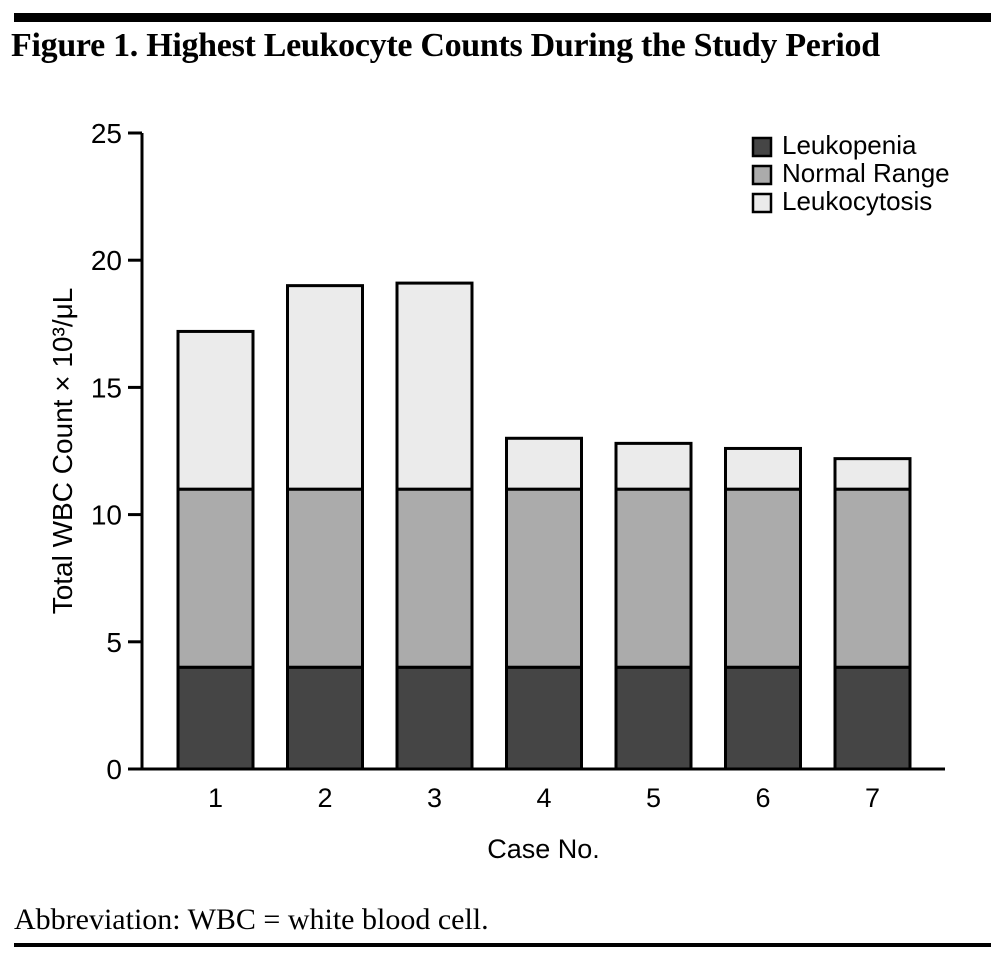  What do you see at coordinates (849, 145) in the screenshot?
I see `legend-label: Leukopenia` at bounding box center [849, 145].